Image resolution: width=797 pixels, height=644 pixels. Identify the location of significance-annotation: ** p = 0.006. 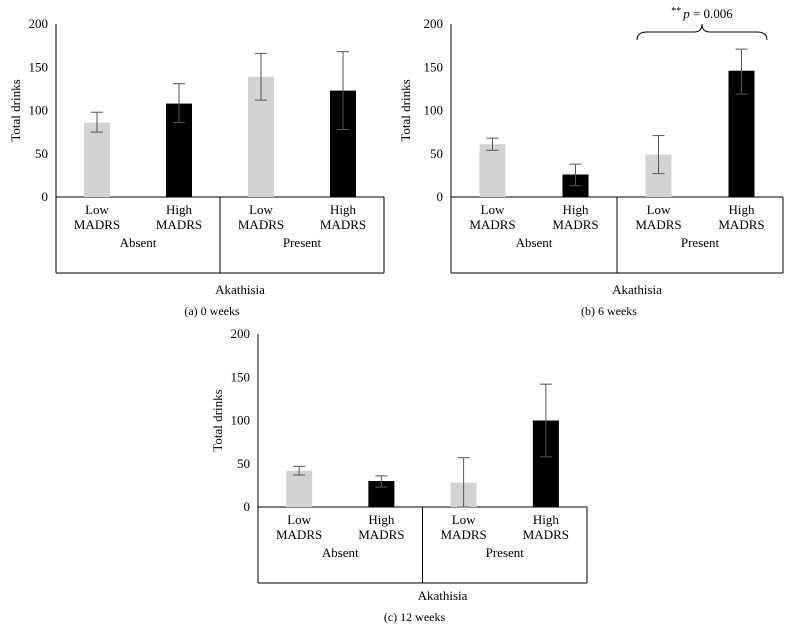
(702, 13).